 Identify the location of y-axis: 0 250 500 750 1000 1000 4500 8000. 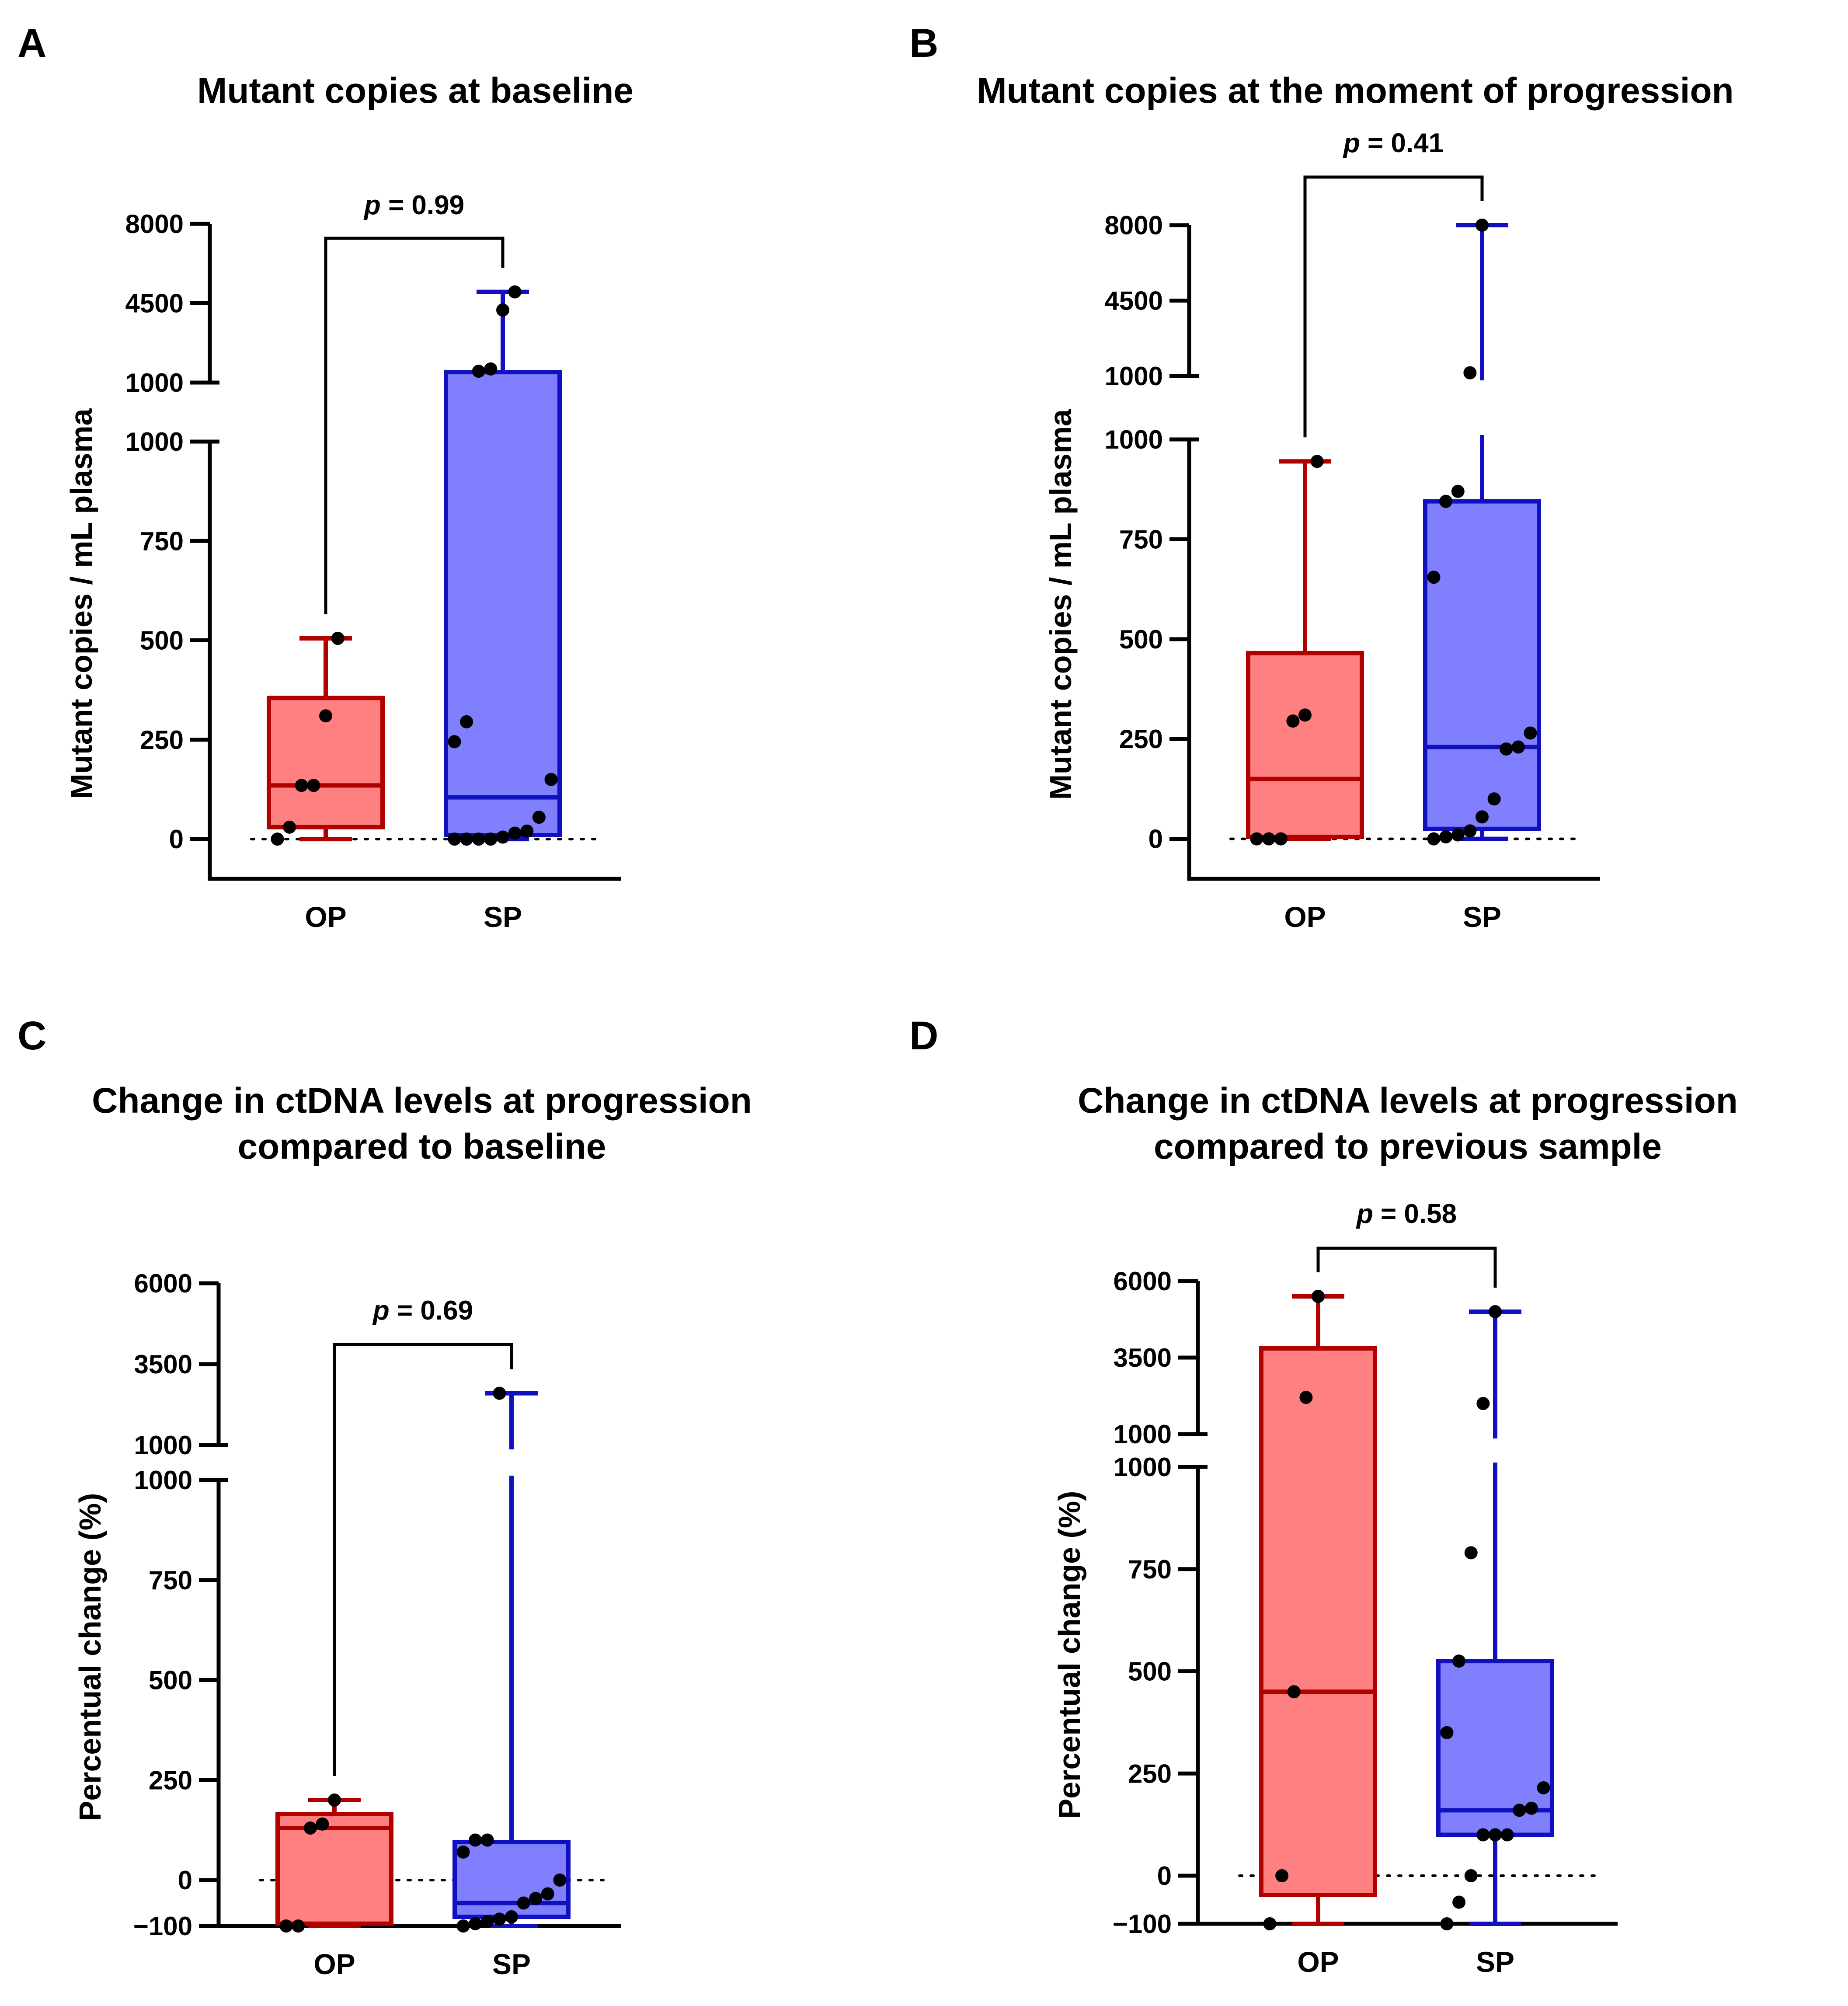
(1353, 546).